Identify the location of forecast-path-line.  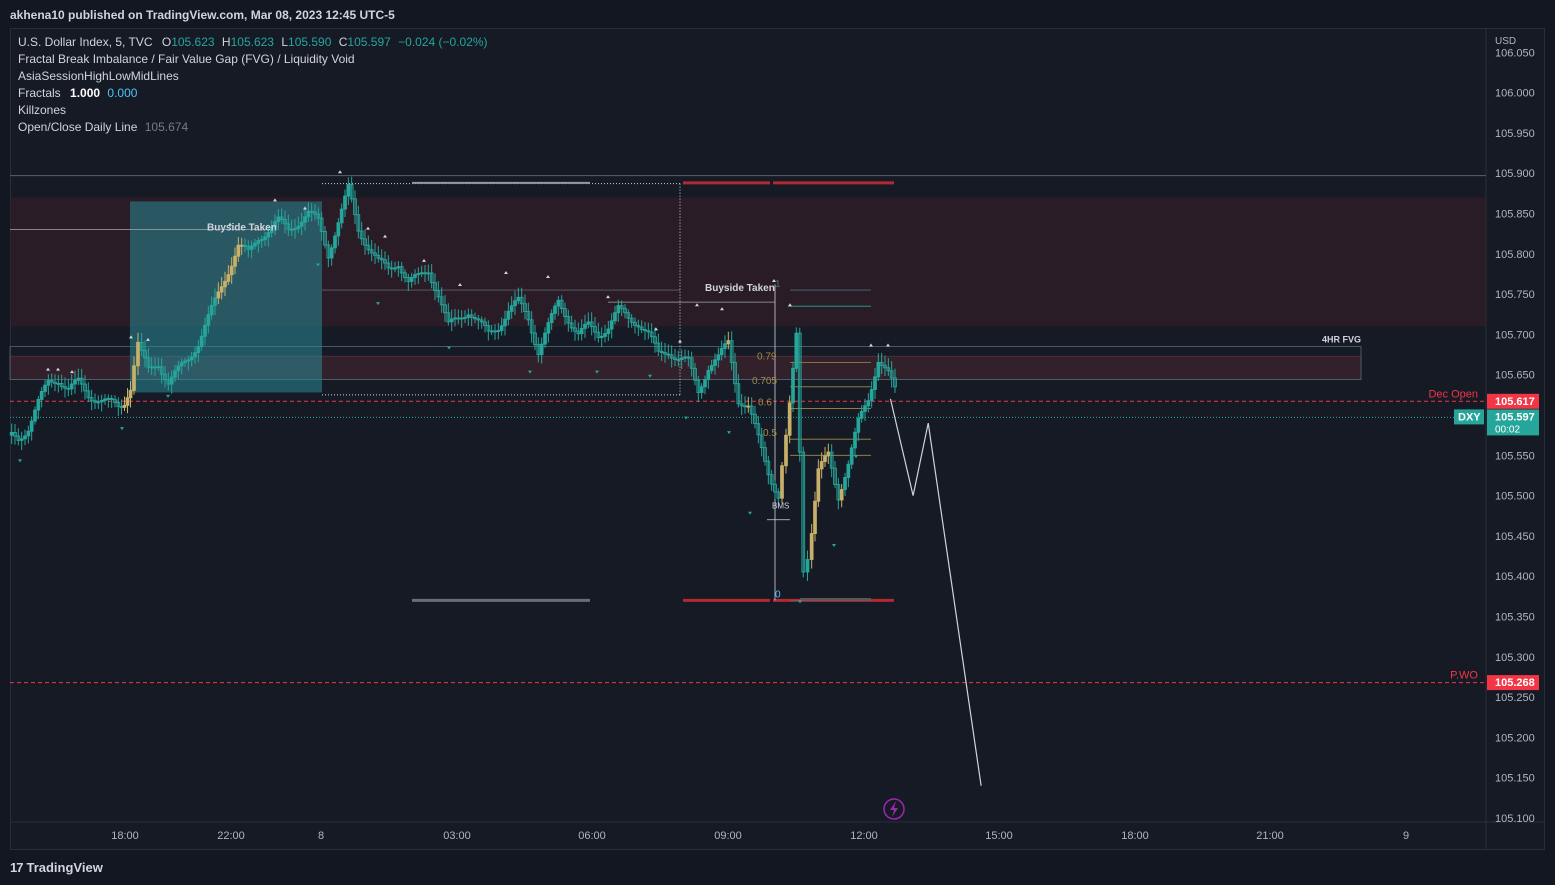
(935, 592).